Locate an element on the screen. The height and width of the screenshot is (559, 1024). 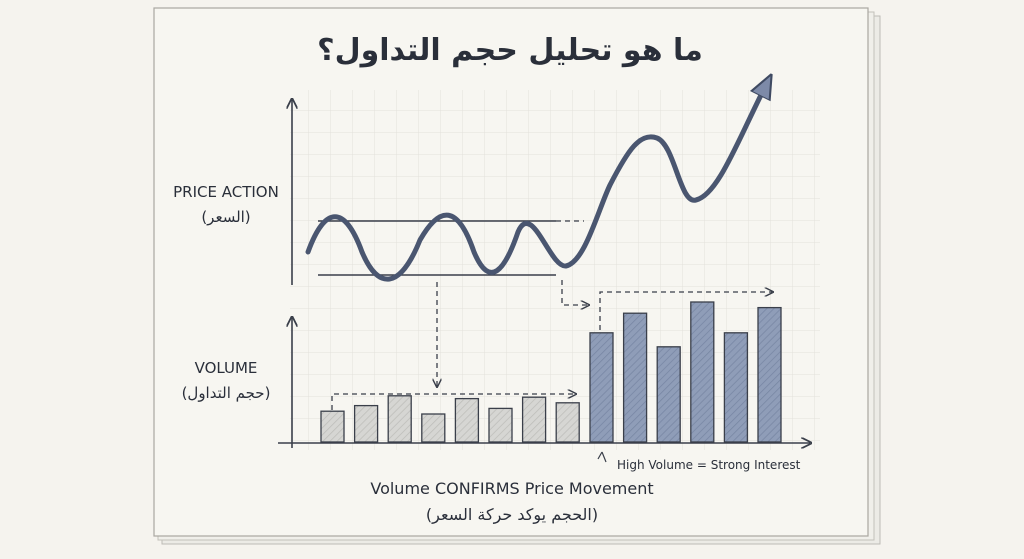
volume-bars is located at coordinates (551, 372).